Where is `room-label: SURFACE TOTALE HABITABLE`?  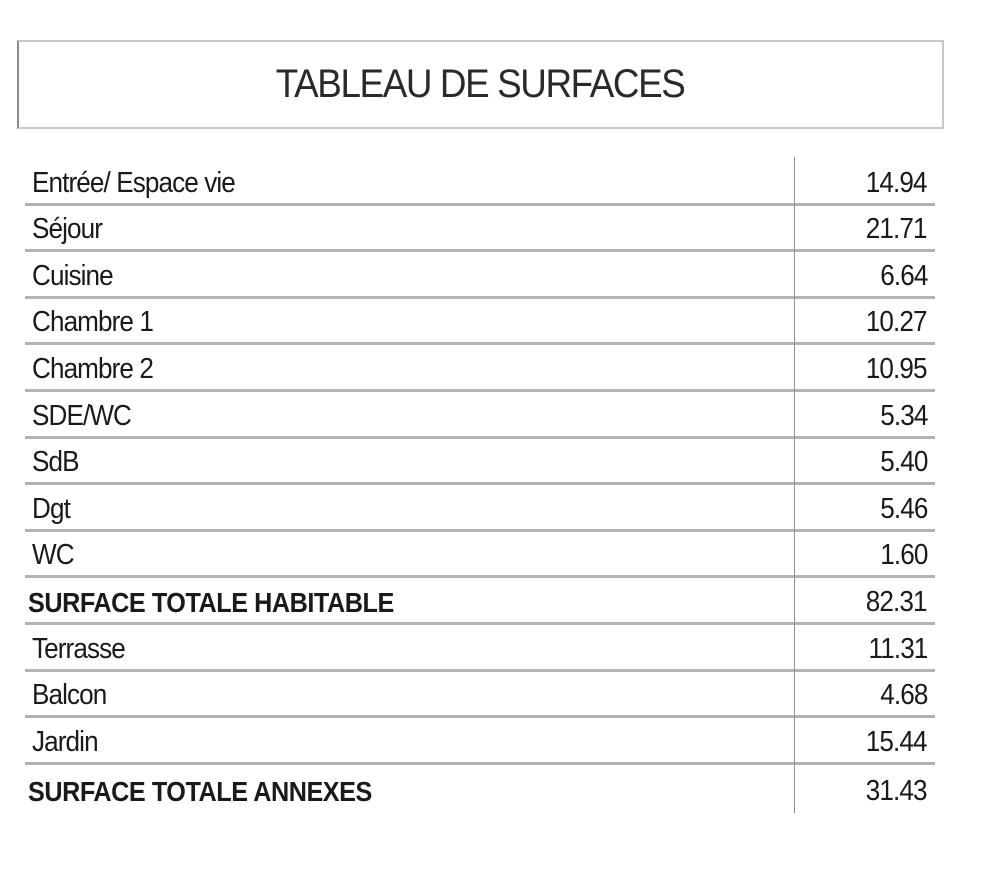 room-label: SURFACE TOTALE HABITABLE is located at coordinates (211, 602).